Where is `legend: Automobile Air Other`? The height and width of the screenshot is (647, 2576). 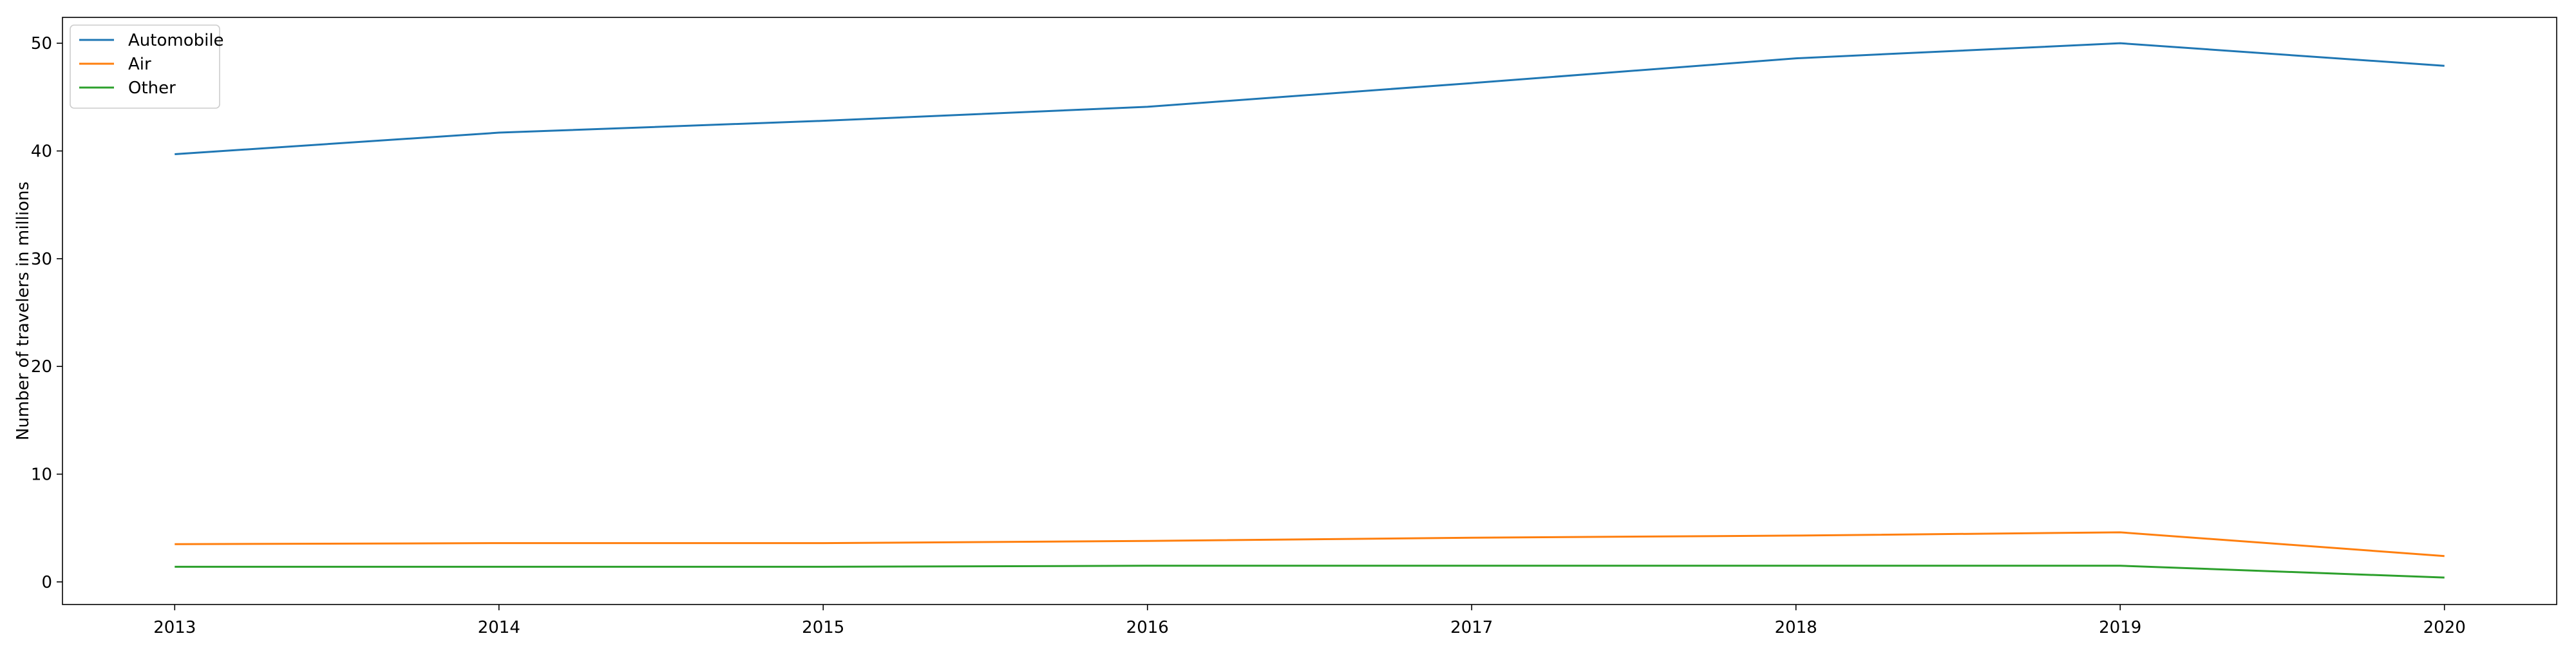 legend: Automobile Air Other is located at coordinates (147, 66).